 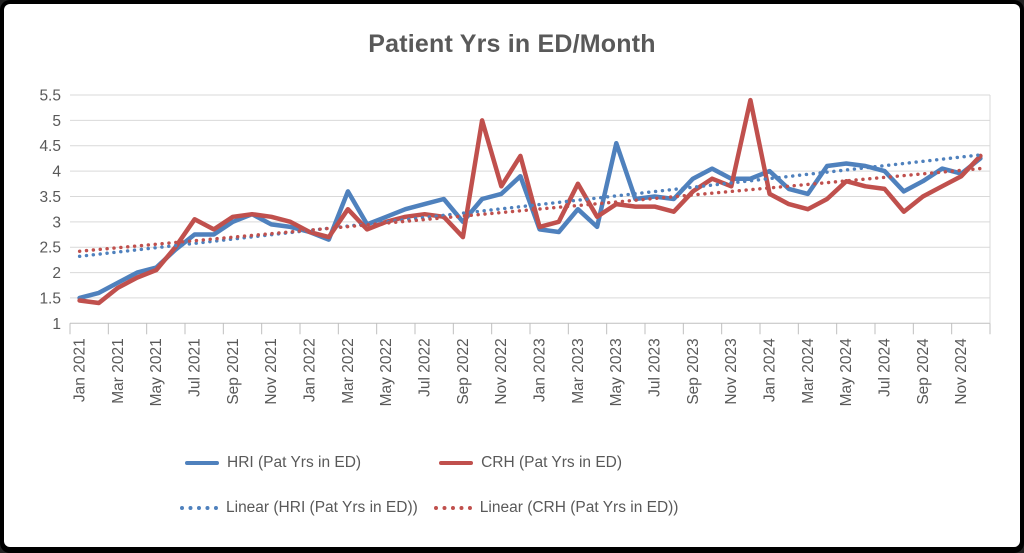 I want to click on legend-item-linear-hri: Linear (HRI (Pat Yrs in ED)), so click(x=299, y=508).